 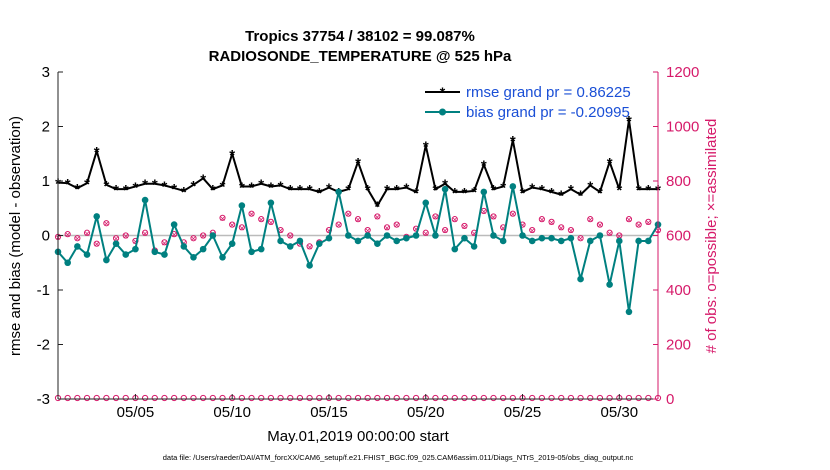 I want to click on right-y-tick-label: 1000, so click(x=682, y=127).